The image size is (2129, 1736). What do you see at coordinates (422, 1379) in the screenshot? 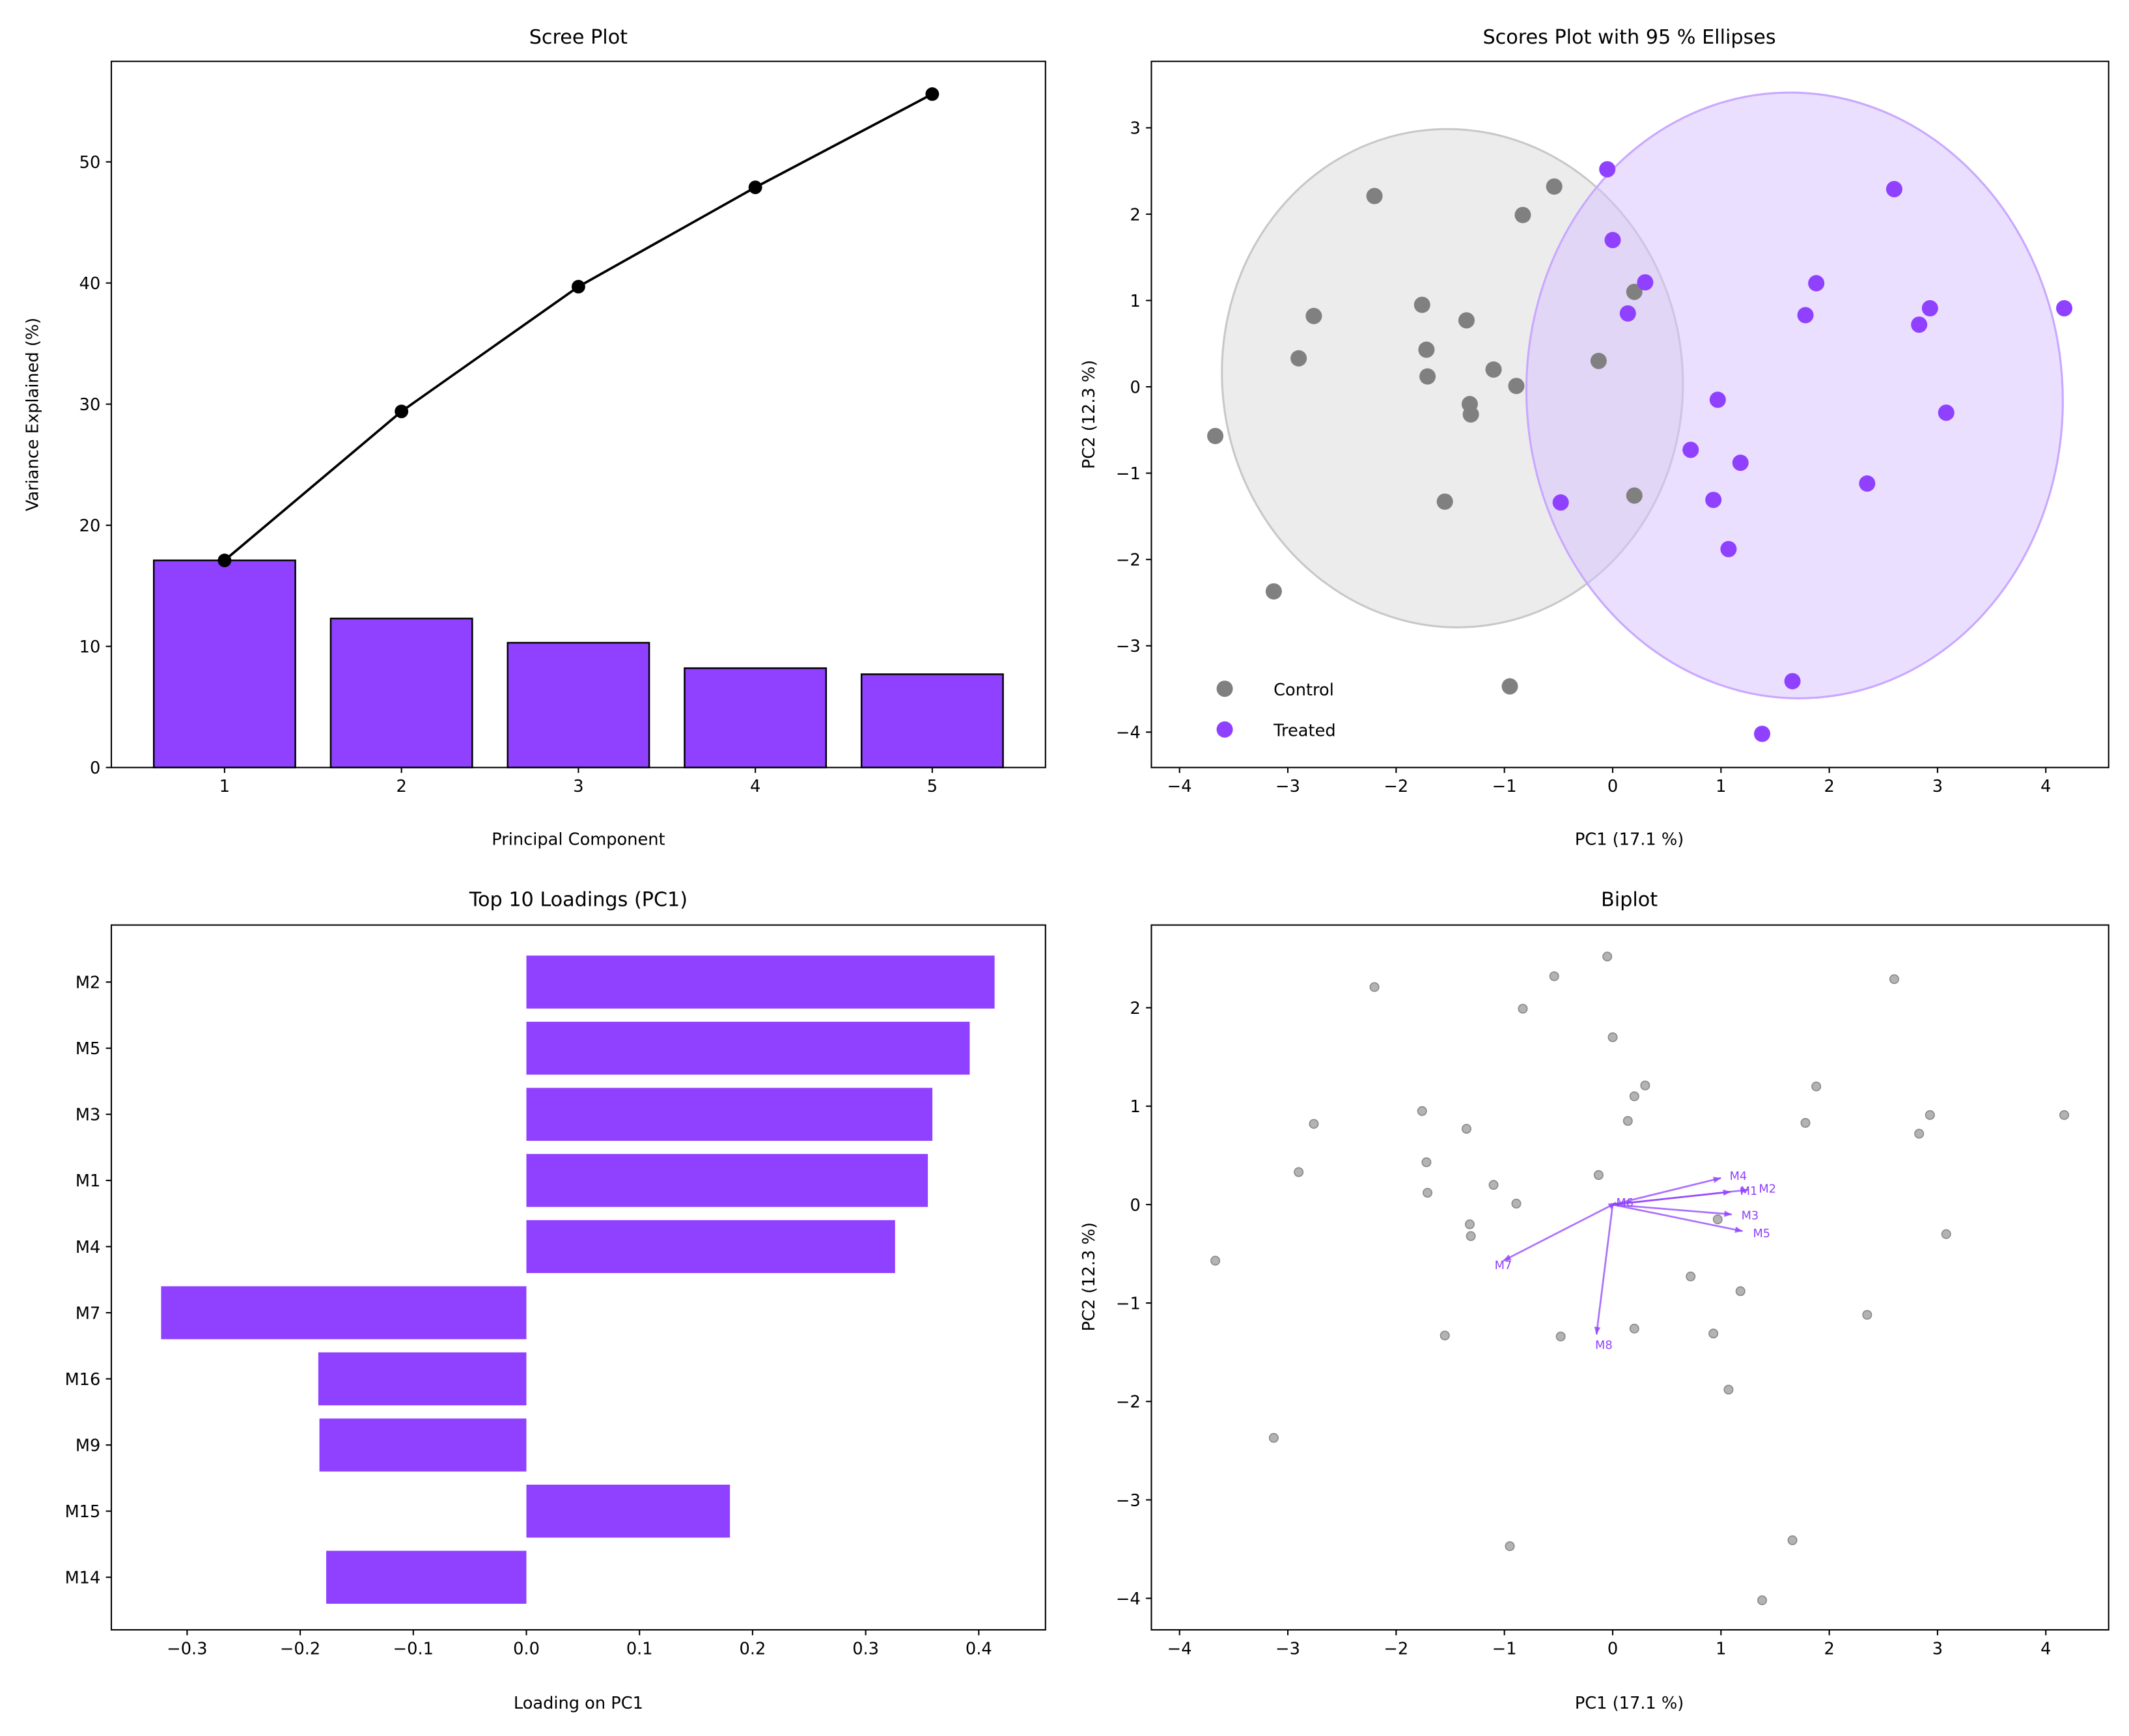
I see `loading-bar-m16` at bounding box center [422, 1379].